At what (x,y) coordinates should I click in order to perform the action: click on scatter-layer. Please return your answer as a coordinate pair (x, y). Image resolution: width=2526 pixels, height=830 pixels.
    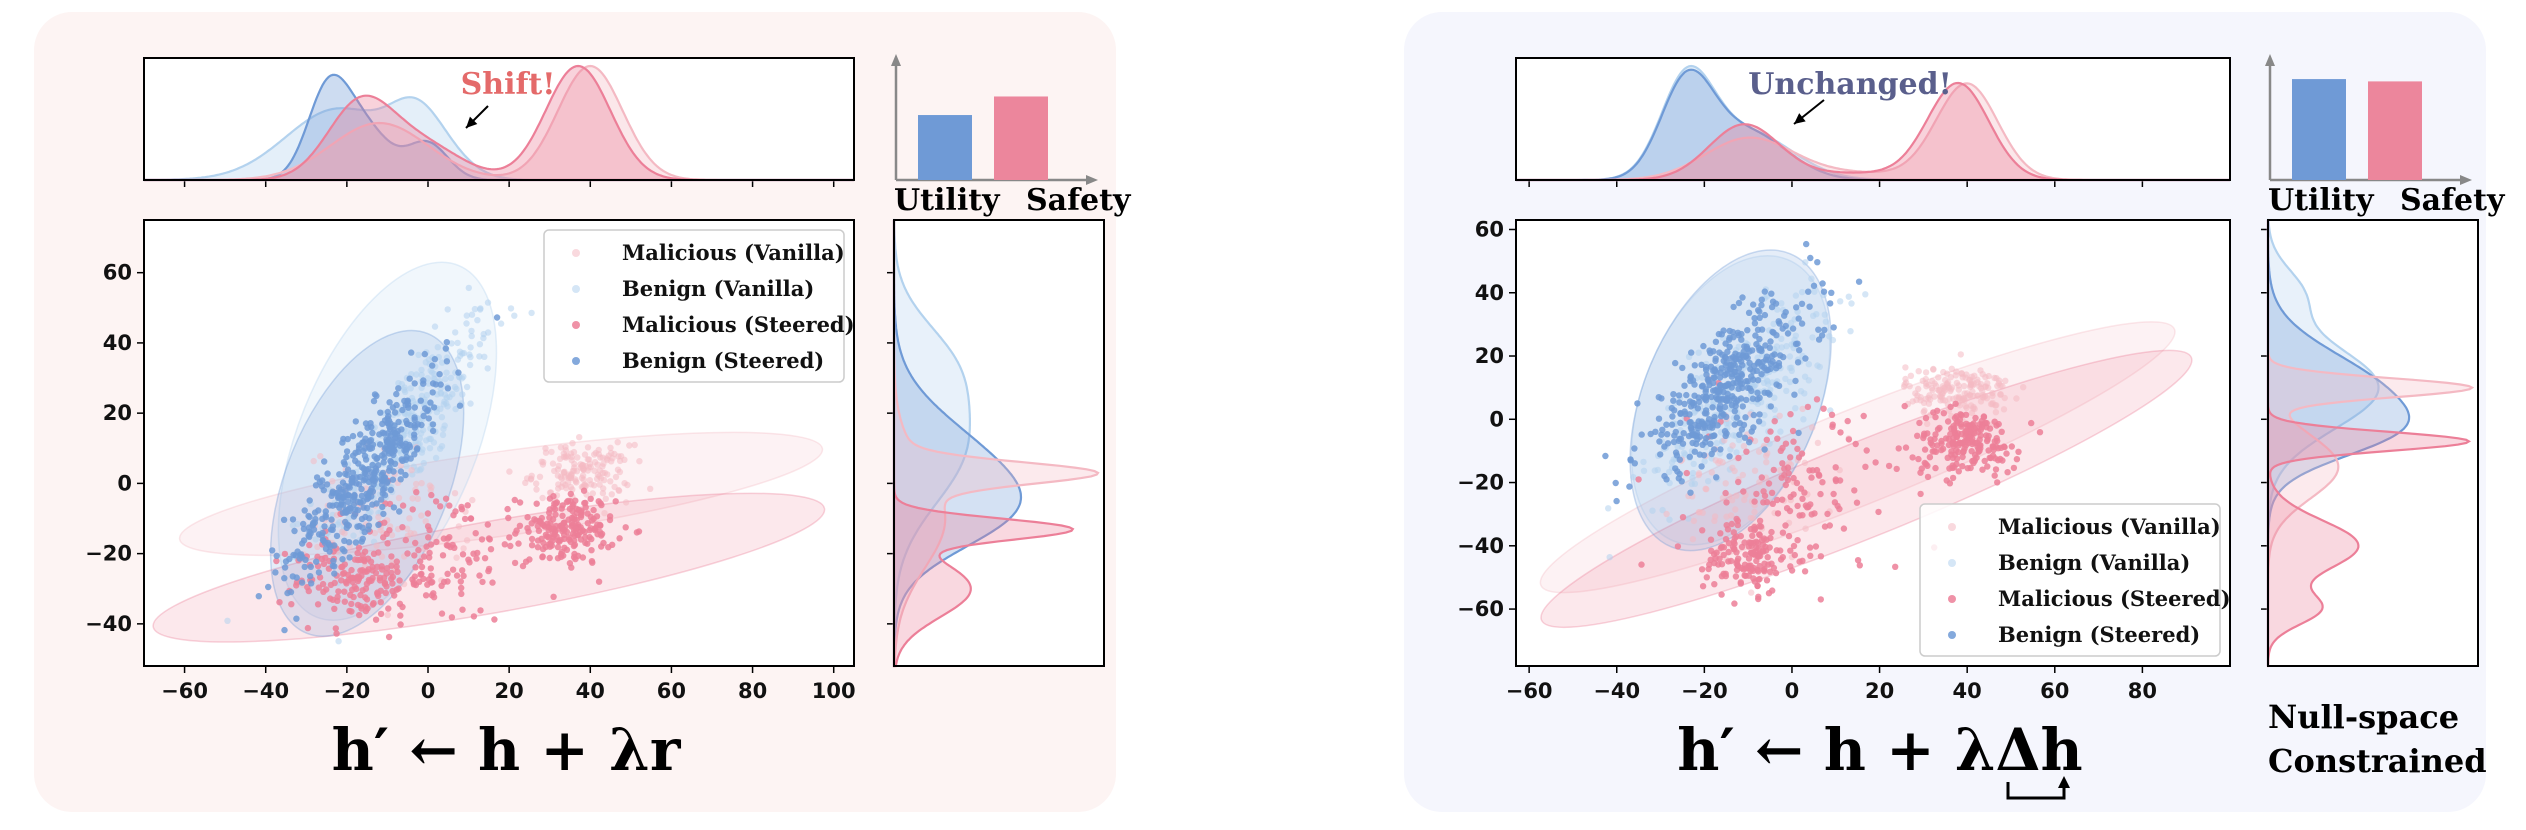
    Looking at the image, I should click on (1866, 434).